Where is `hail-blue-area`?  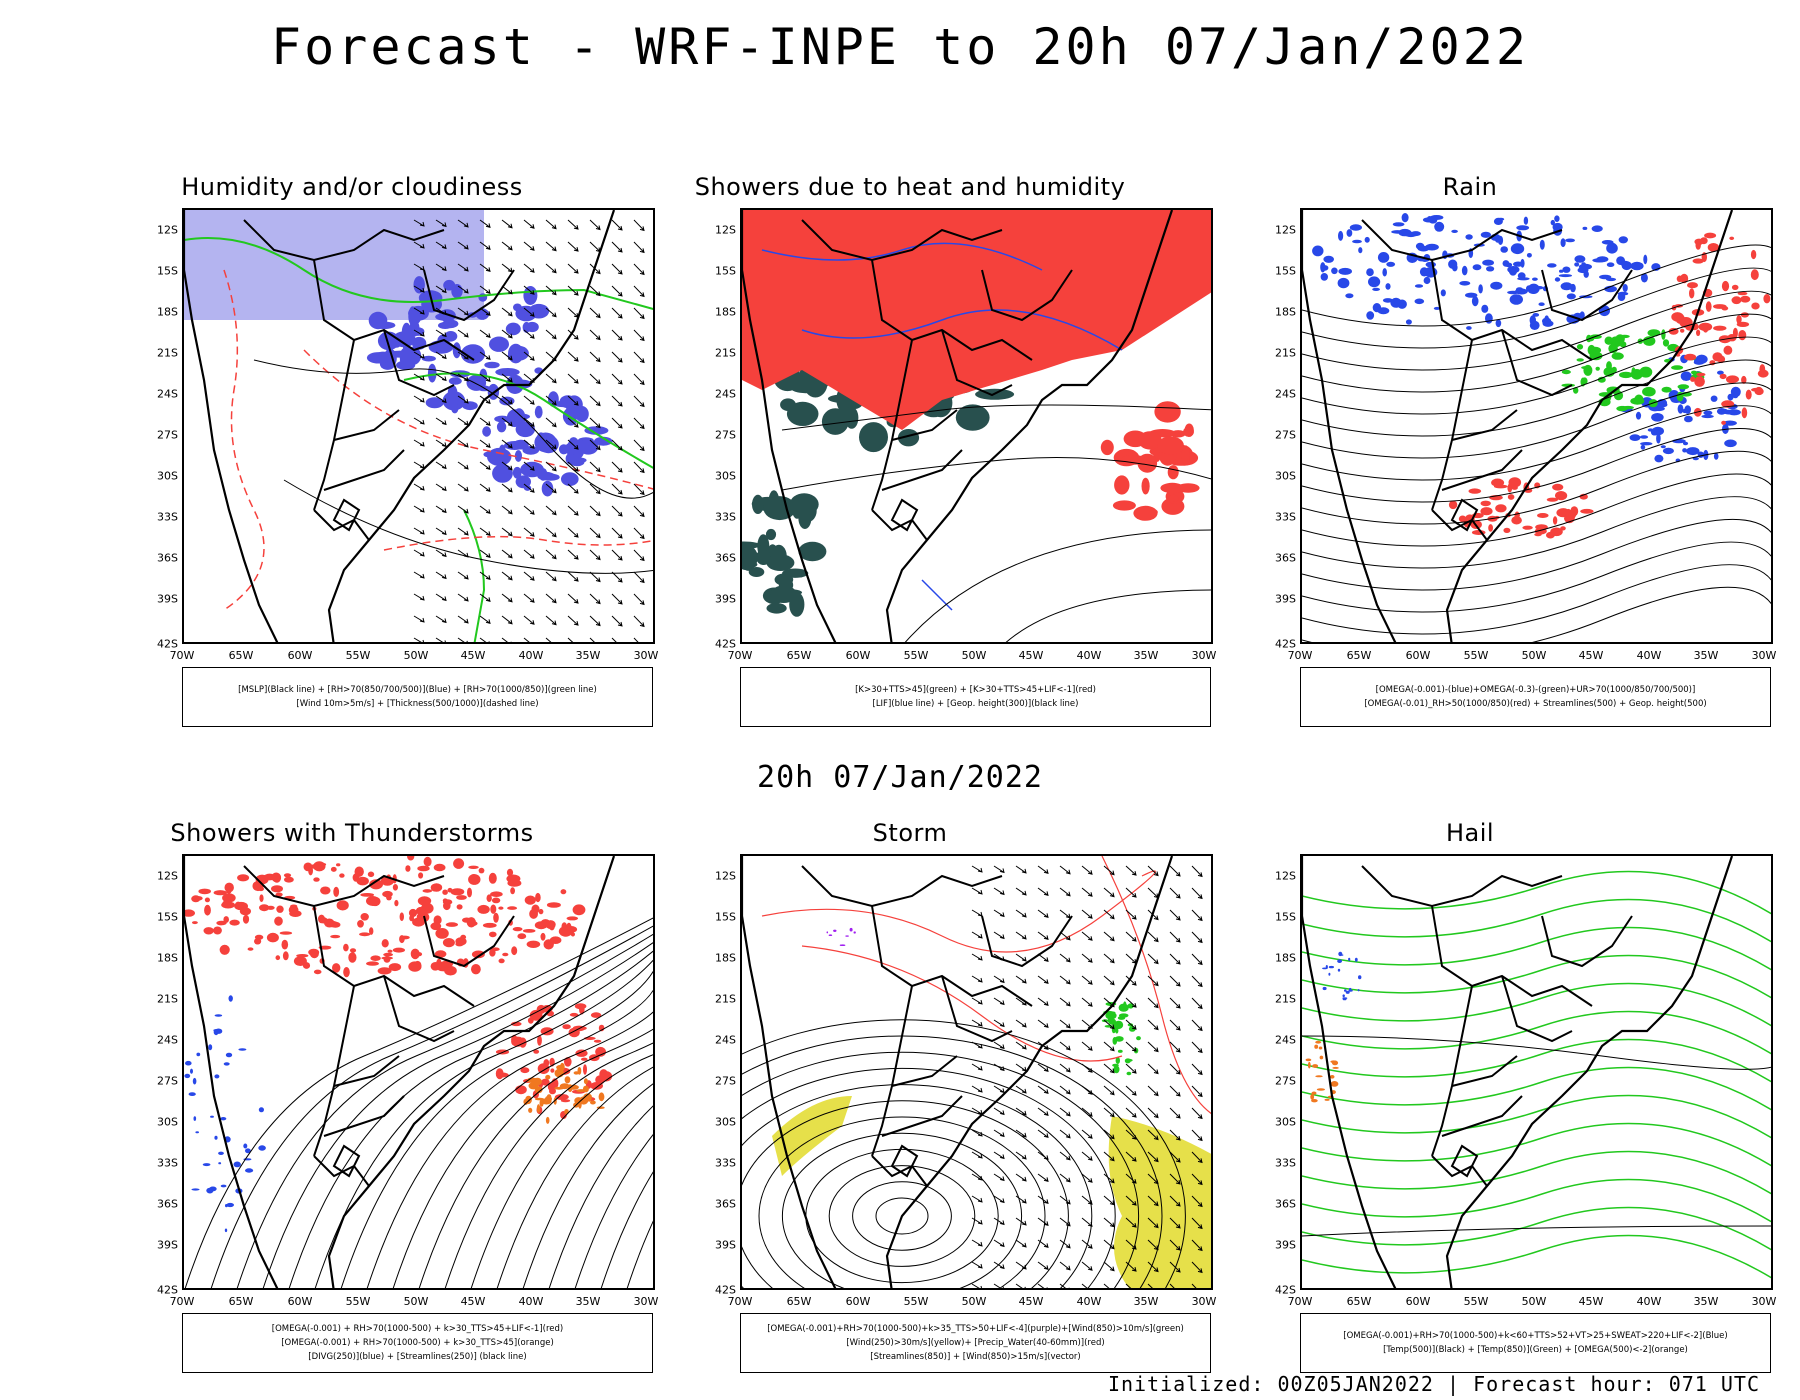
hail-blue-area is located at coordinates (1342, 976).